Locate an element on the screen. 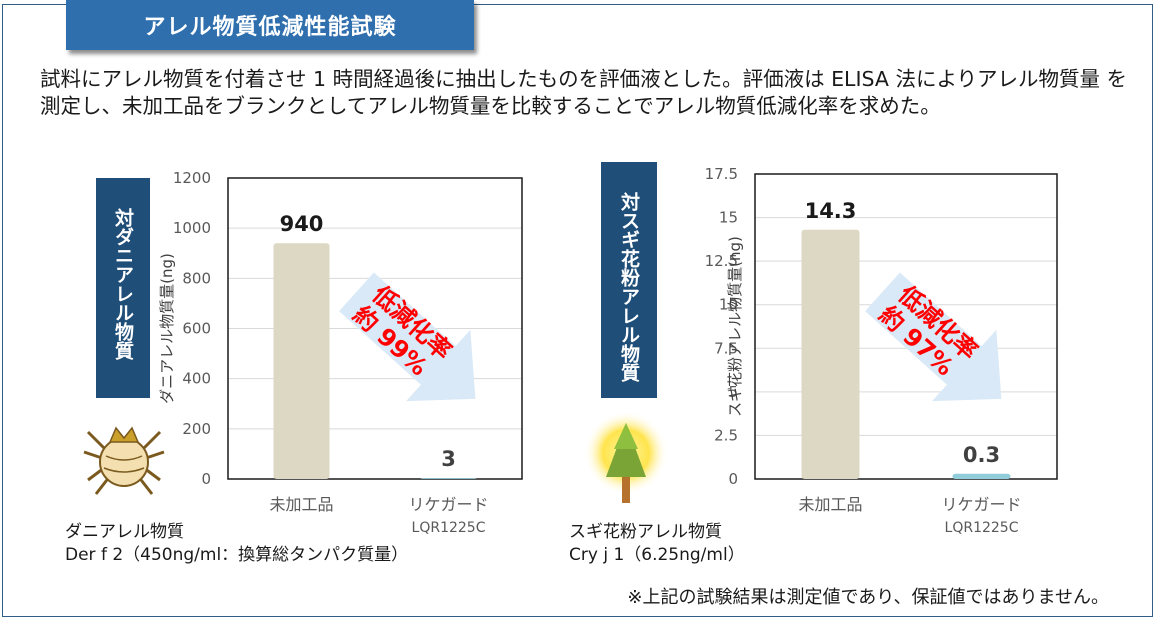  data-label: 0.3 is located at coordinates (981, 455).